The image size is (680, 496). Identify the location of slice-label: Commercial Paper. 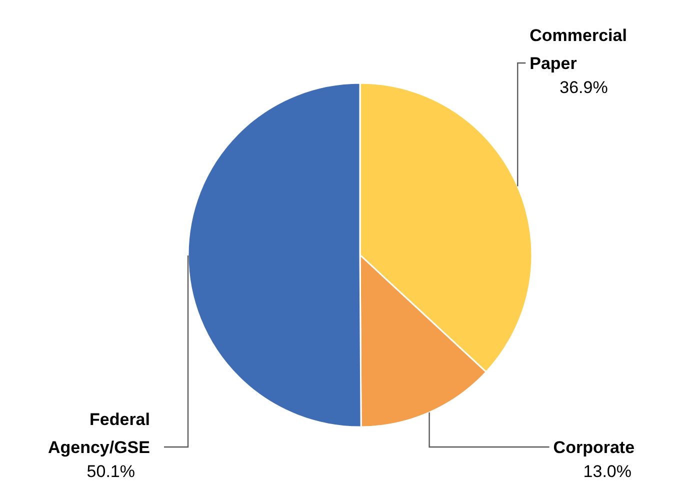
(578, 49).